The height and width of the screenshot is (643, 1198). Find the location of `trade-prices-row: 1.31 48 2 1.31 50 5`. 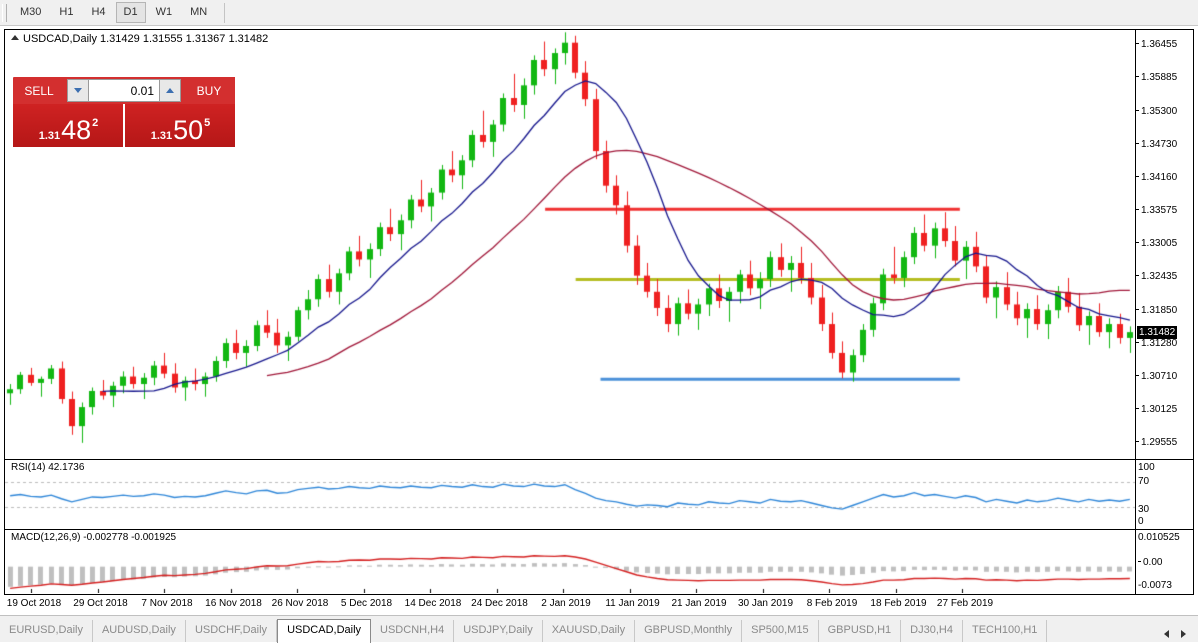

trade-prices-row: 1.31 48 2 1.31 50 5 is located at coordinates (124, 125).